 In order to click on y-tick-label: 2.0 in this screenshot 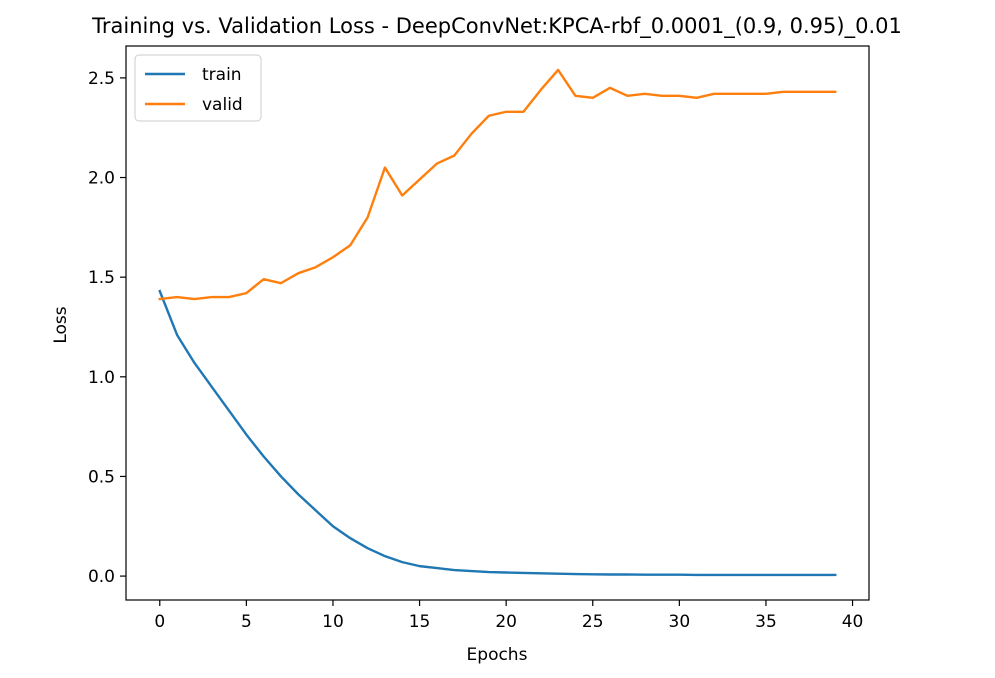, I will do `click(101, 179)`.